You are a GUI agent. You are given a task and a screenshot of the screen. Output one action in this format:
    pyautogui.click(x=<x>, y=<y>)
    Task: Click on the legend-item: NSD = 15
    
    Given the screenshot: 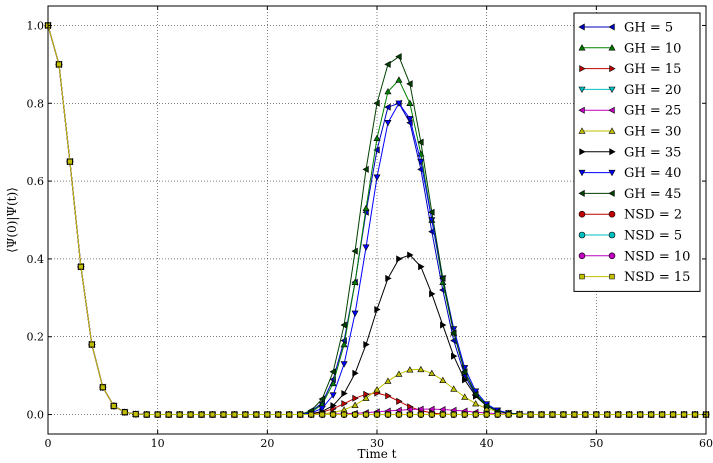 What is the action you would take?
    pyautogui.click(x=634, y=277)
    